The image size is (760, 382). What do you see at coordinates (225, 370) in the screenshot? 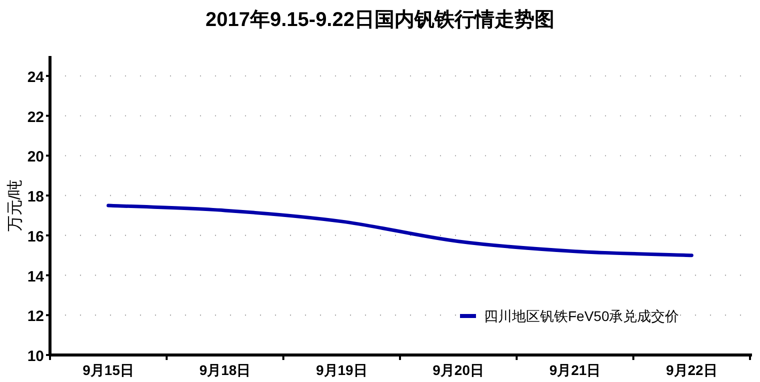
I see `x-tick-label: 9月18日` at bounding box center [225, 370].